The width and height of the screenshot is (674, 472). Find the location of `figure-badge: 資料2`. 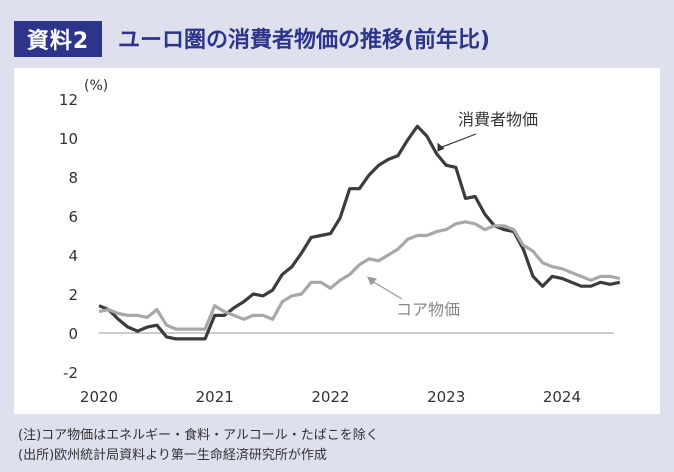

figure-badge: 資料2 is located at coordinates (58, 39).